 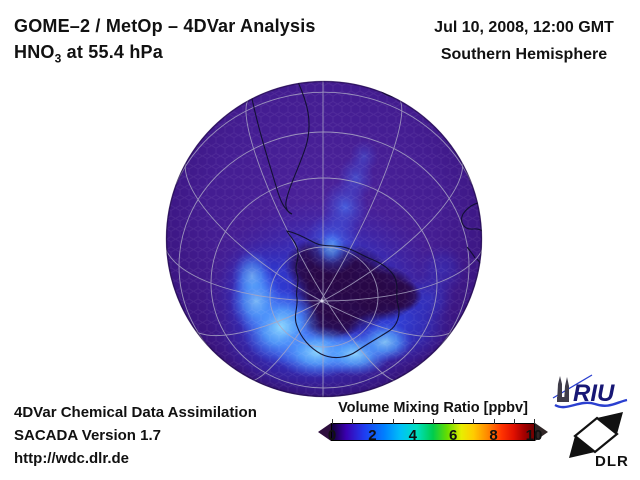 I want to click on riu-logo: RIU, so click(x=590, y=391).